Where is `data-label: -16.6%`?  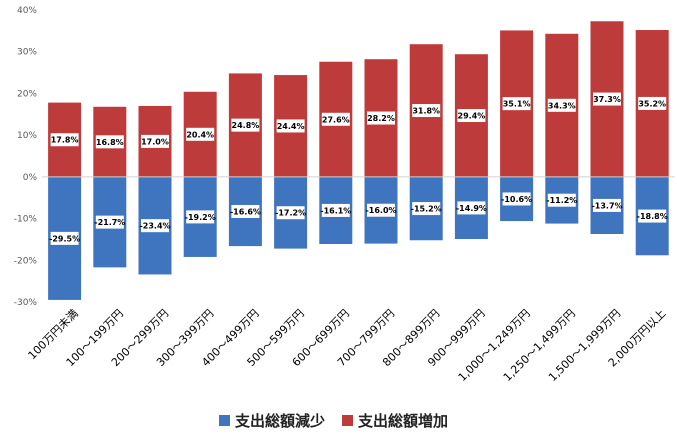 data-label: -16.6% is located at coordinates (245, 211).